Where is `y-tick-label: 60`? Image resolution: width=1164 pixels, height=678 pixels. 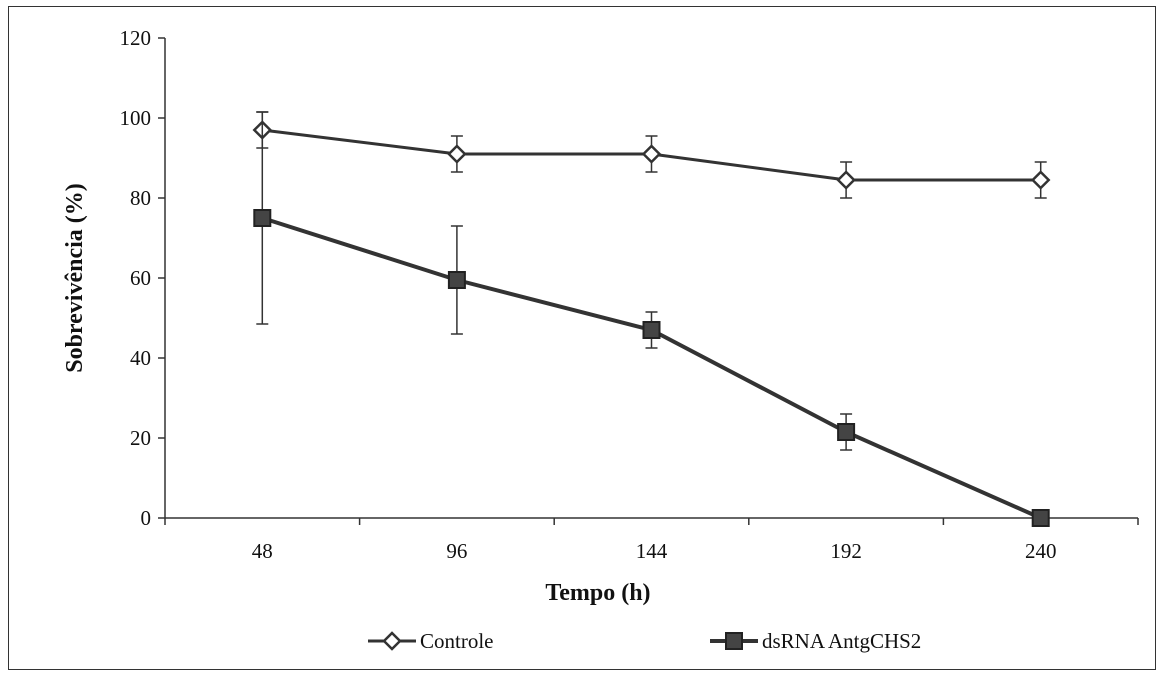
y-tick-label: 60 is located at coordinates (140, 278).